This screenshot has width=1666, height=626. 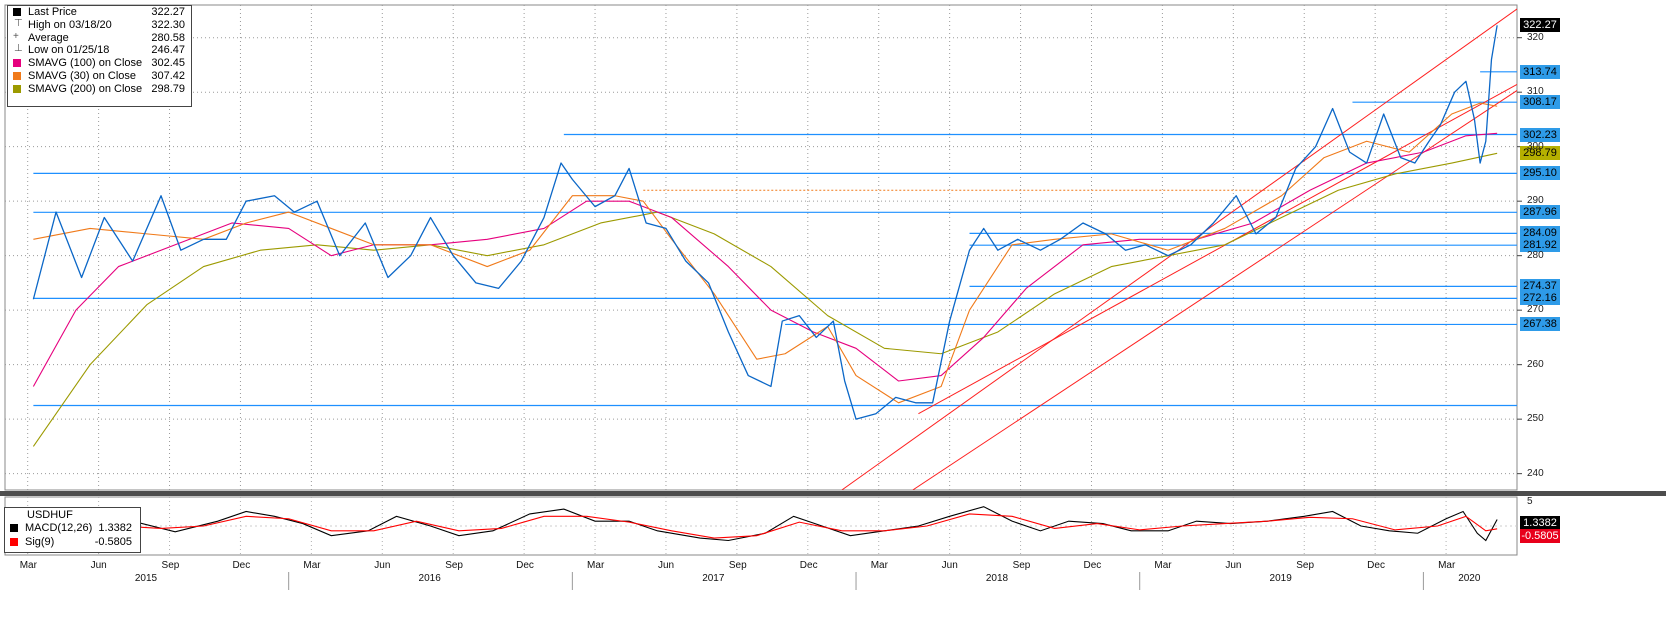 I want to click on signal-swatch, so click(x=14, y=542).